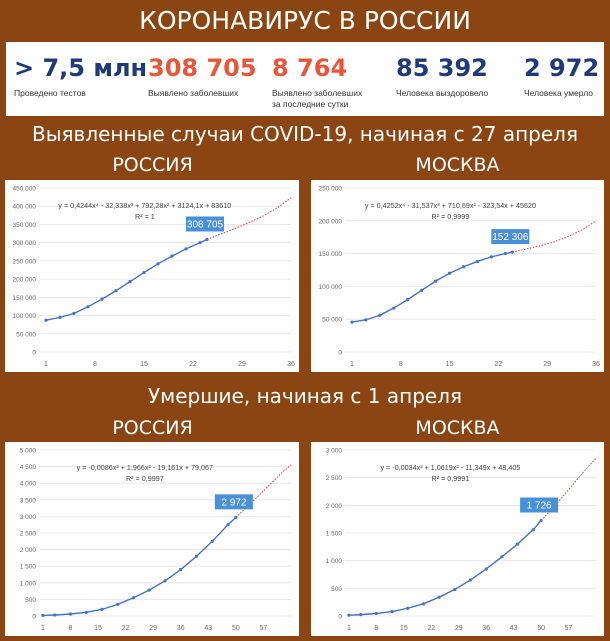  What do you see at coordinates (558, 93) in the screenshot?
I see `stat-deaths-label: Человека умерло` at bounding box center [558, 93].